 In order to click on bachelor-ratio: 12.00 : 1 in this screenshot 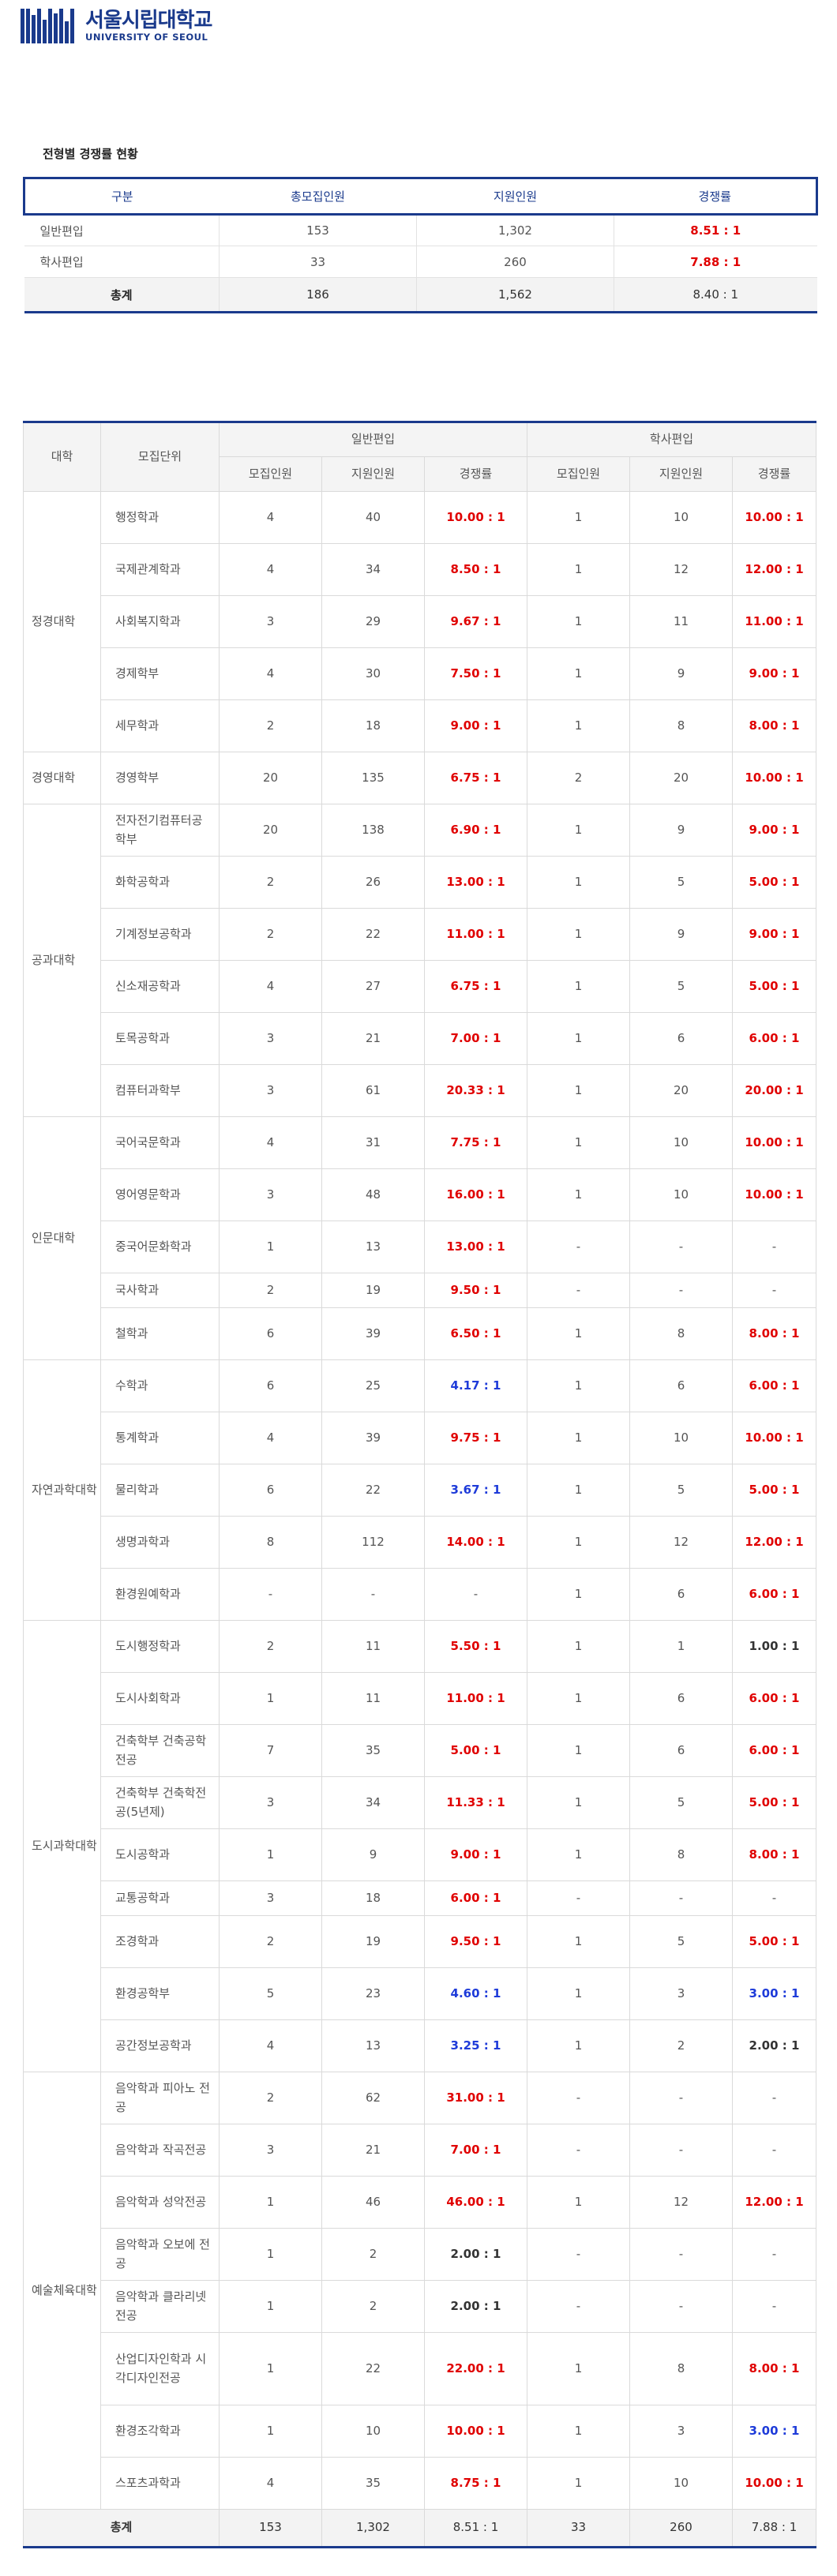, I will do `click(774, 1542)`.